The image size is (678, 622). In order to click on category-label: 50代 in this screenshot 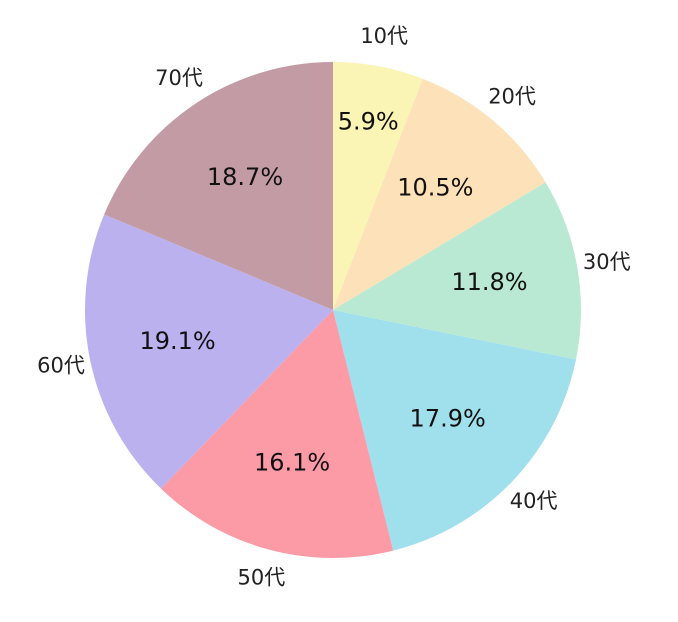, I will do `click(262, 577)`.